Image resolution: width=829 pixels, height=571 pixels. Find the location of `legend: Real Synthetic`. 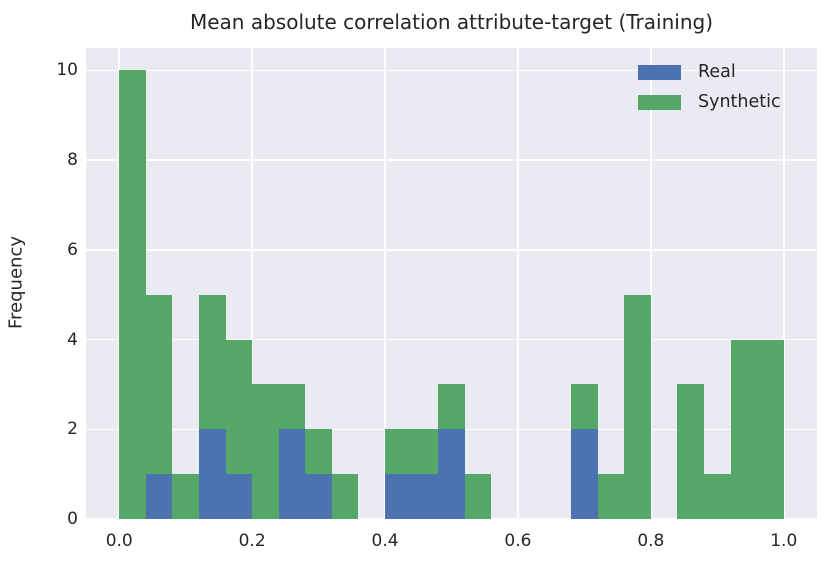

legend: Real Synthetic is located at coordinates (709, 87).